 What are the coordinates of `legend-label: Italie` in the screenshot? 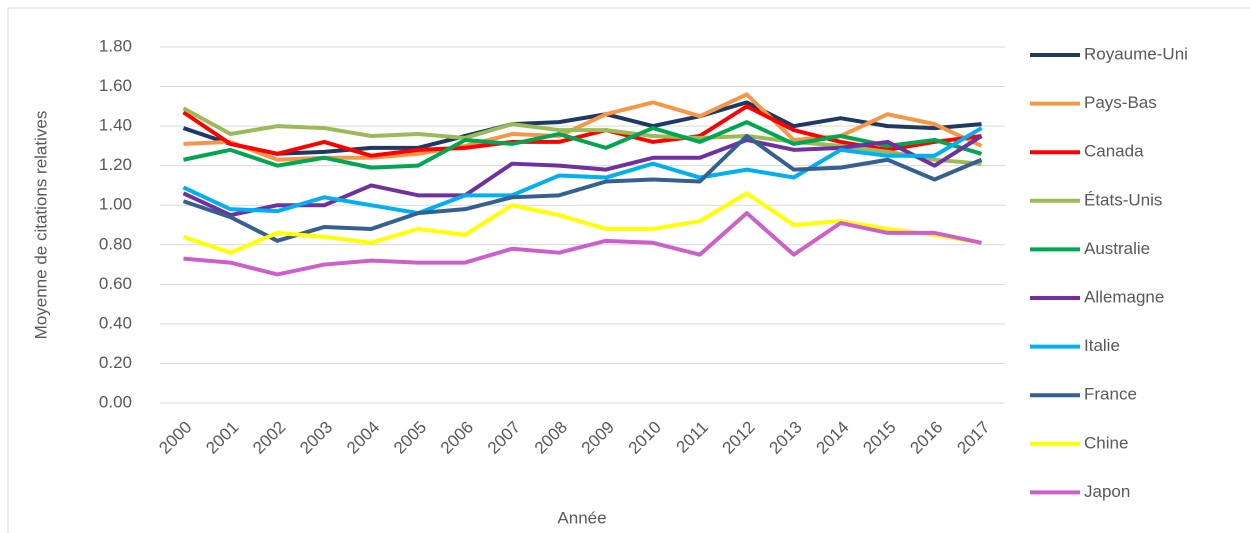 It's located at (1102, 345).